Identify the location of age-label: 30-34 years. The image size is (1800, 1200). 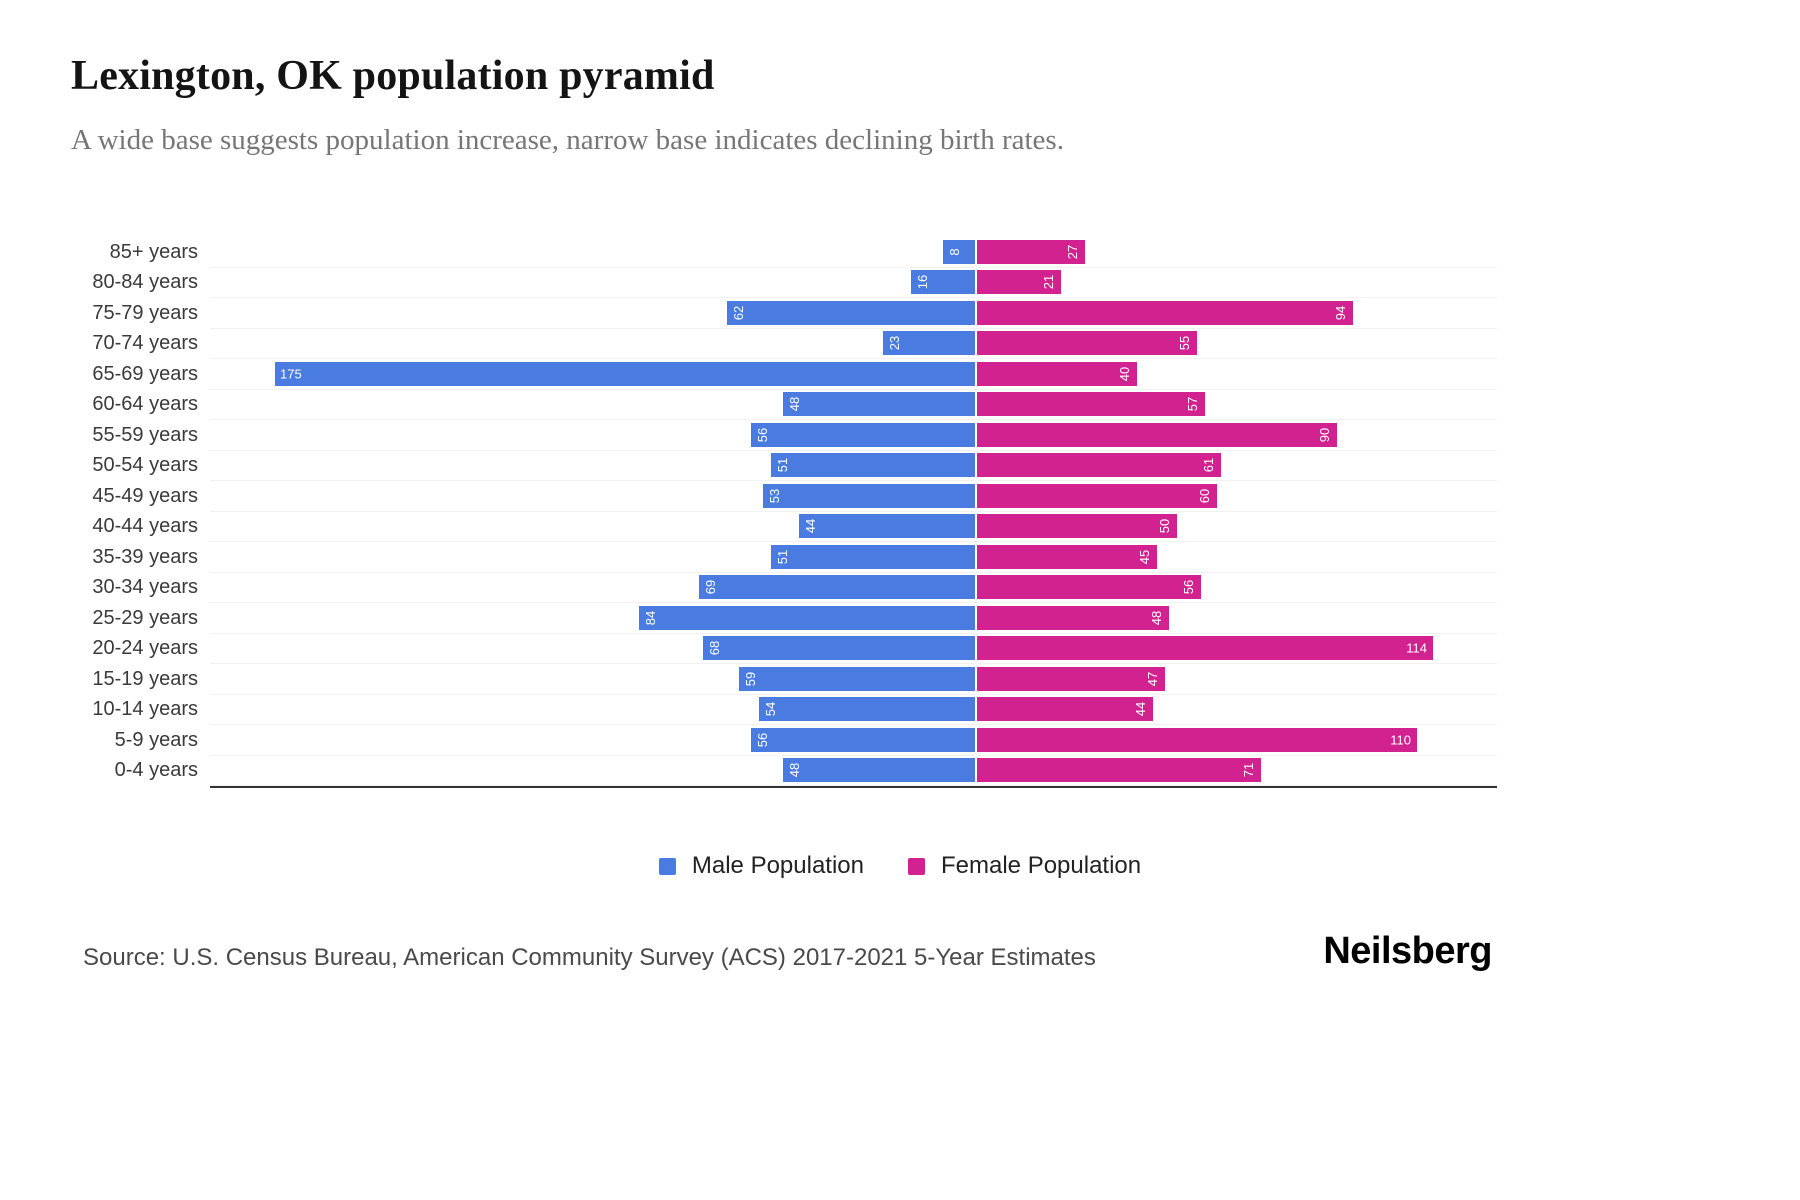
(145, 587).